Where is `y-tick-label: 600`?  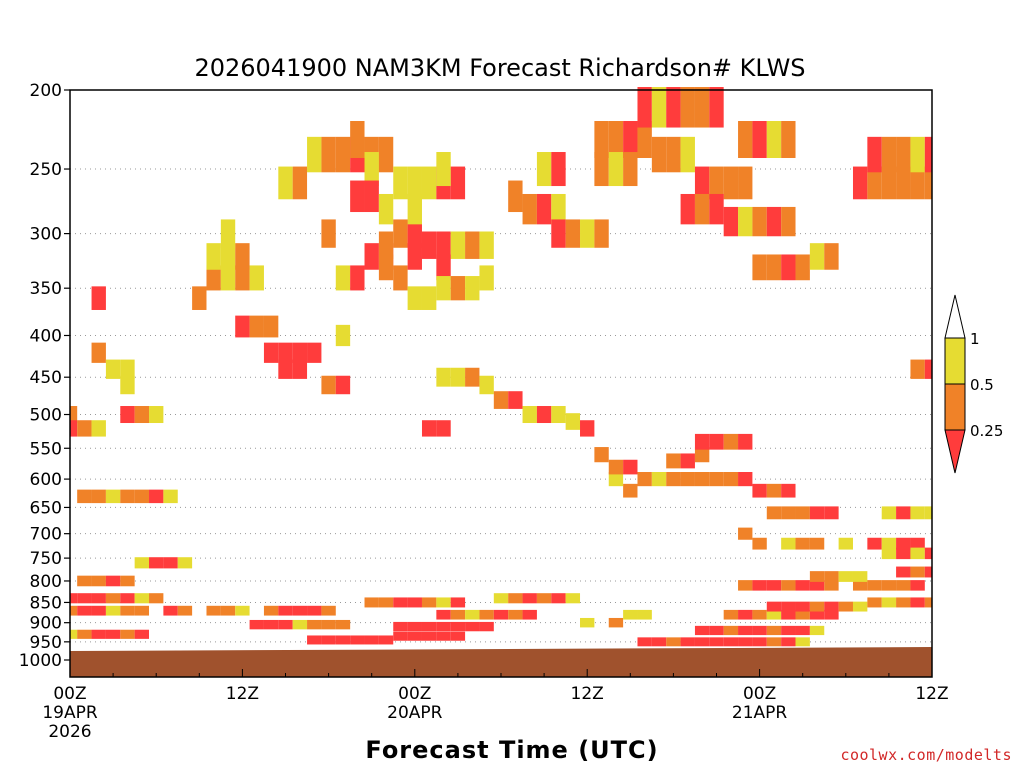 y-tick-label: 600 is located at coordinates (46, 480).